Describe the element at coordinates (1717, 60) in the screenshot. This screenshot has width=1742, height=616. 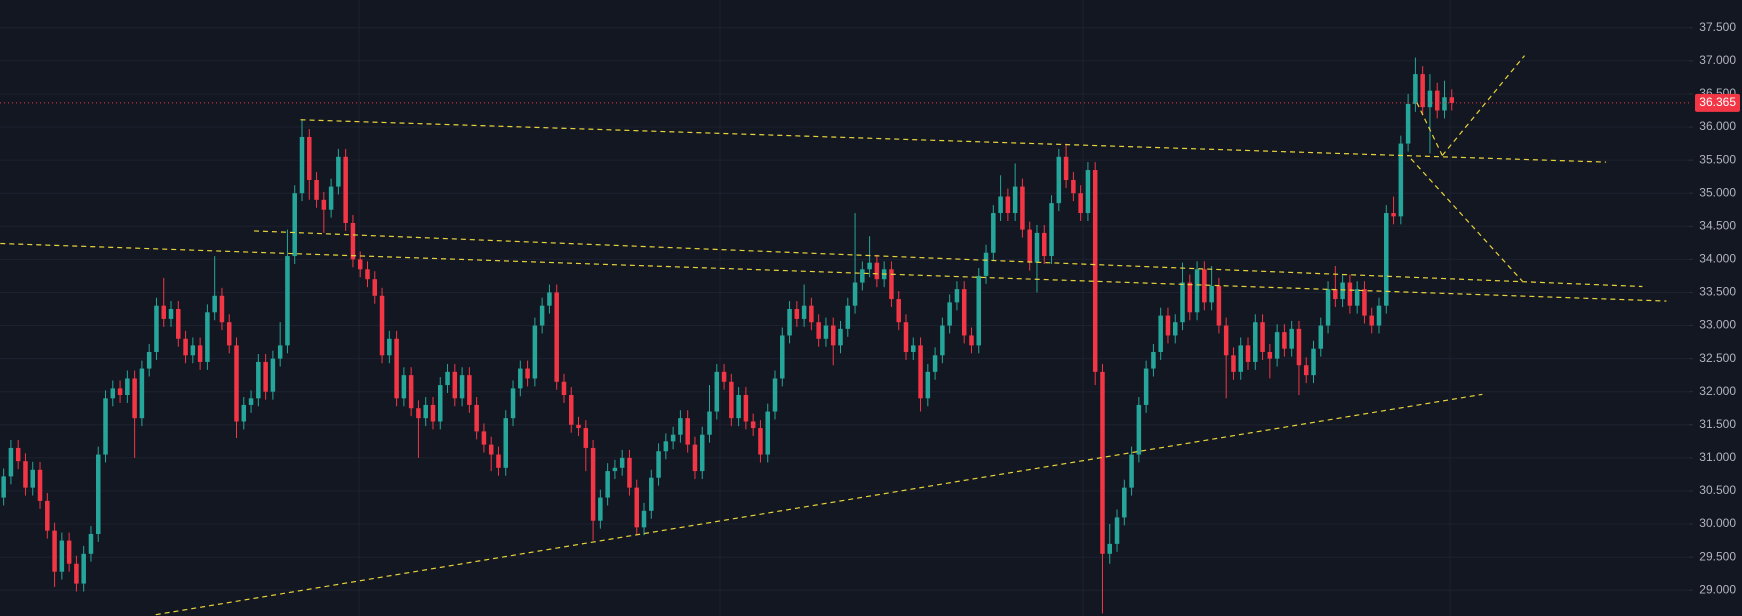
I see `y-tick-label: 37.000` at that location.